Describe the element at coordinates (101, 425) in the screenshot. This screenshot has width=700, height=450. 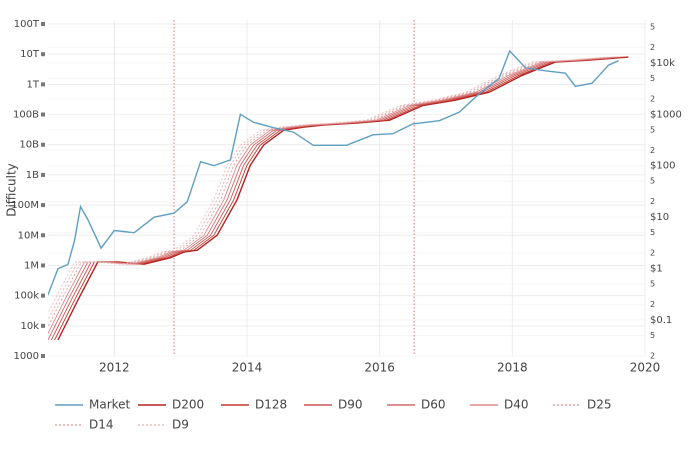
I see `legend-label: D14` at that location.